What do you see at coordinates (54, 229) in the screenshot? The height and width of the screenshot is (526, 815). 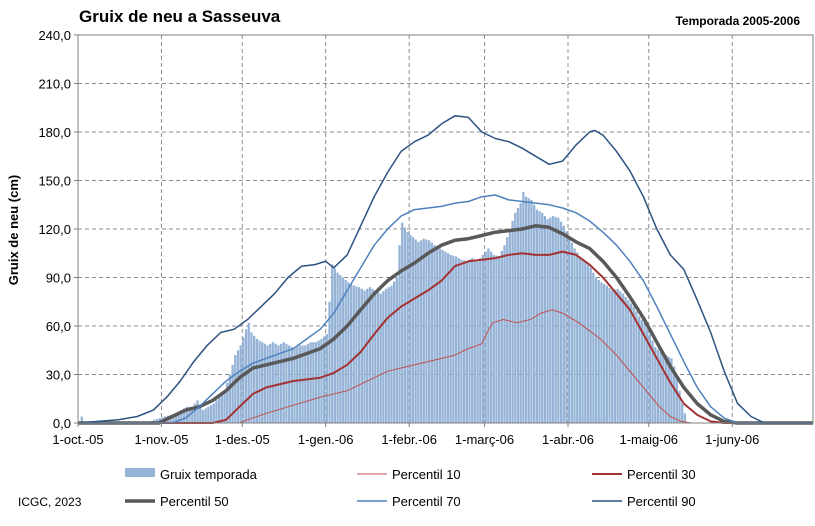 I see `y-tick-label: 120,0` at bounding box center [54, 229].